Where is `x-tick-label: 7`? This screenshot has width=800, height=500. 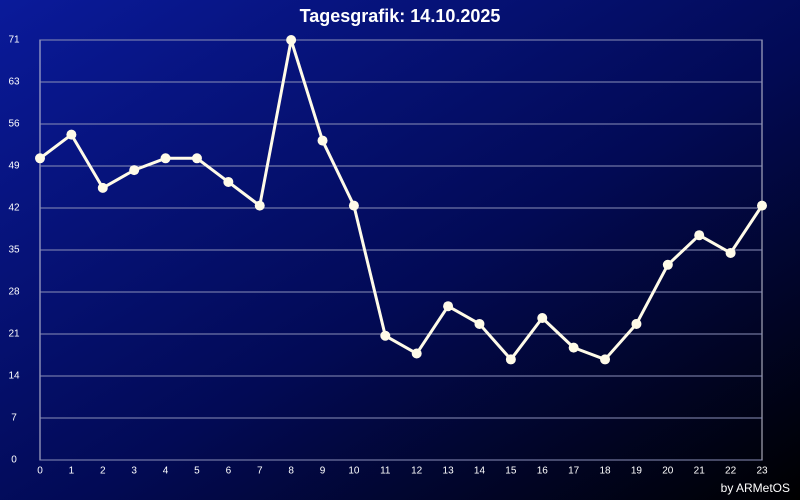 x-tick-label: 7 is located at coordinates (260, 471).